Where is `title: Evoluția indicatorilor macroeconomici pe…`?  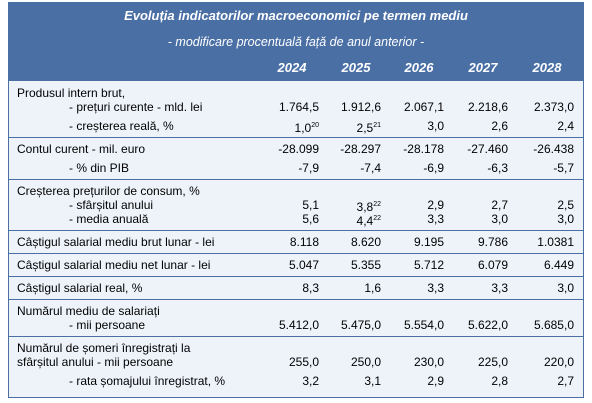
title: Evoluția indicatorilor macroeconomici pe… is located at coordinates (296, 15).